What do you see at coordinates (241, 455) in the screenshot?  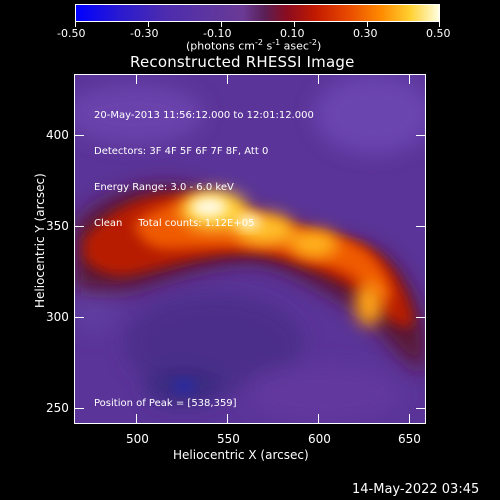 I see `x-axis-label: Heliocentric X (arcsec)` at bounding box center [241, 455].